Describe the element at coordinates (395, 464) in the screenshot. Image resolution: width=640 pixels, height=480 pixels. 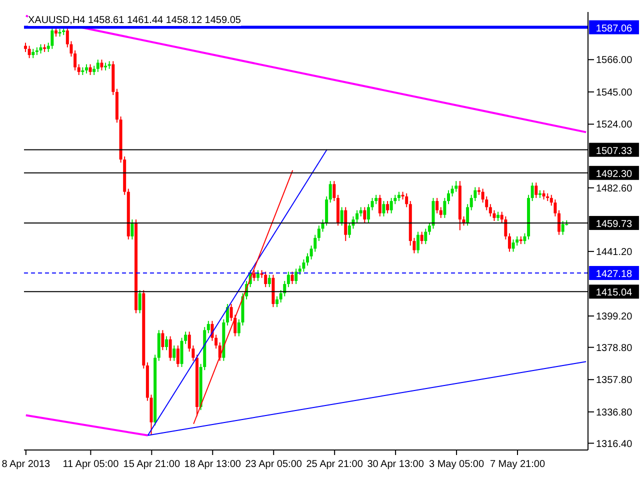
I see `x-tick-label: 30 Apr 13:00` at that location.